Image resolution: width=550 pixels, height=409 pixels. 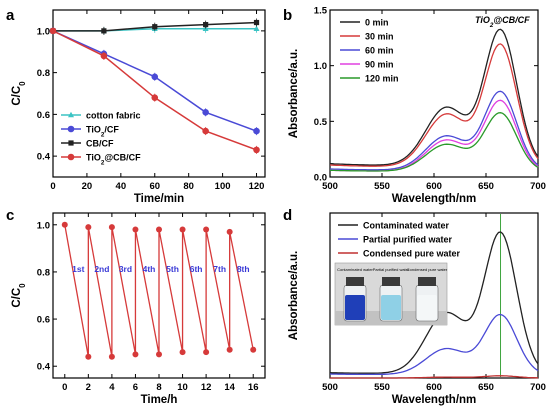 I want to click on panel-a-xtick-label: 100, so click(x=223, y=186).